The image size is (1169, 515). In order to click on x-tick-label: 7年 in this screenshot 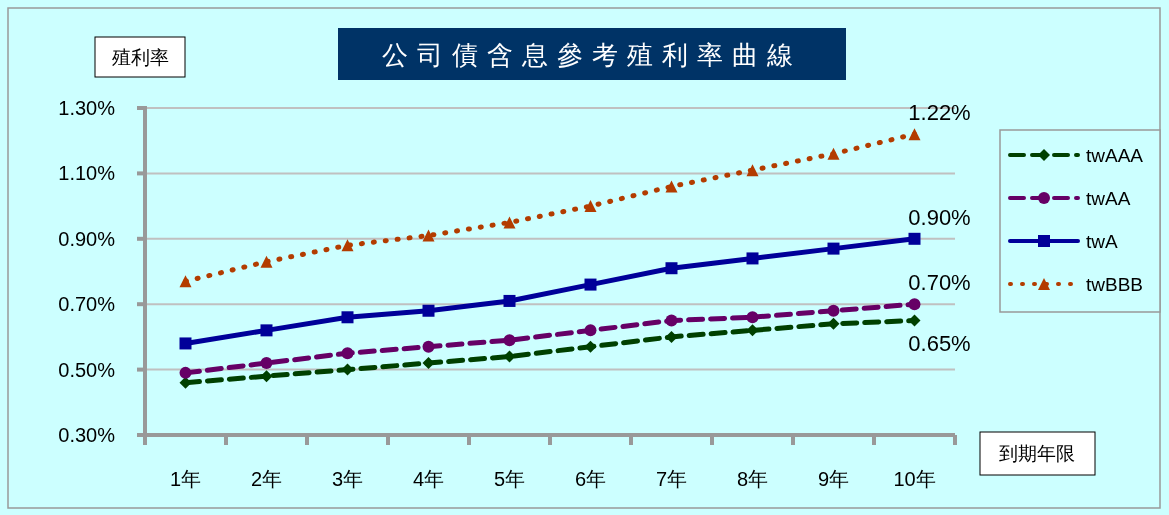, I will do `click(671, 479)`.